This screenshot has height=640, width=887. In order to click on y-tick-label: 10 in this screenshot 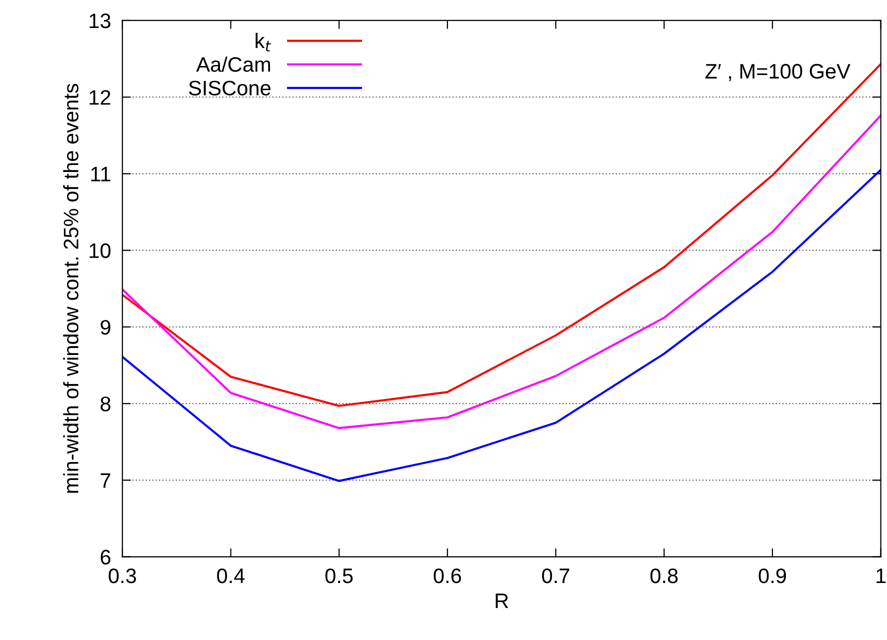, I will do `click(100, 250)`.